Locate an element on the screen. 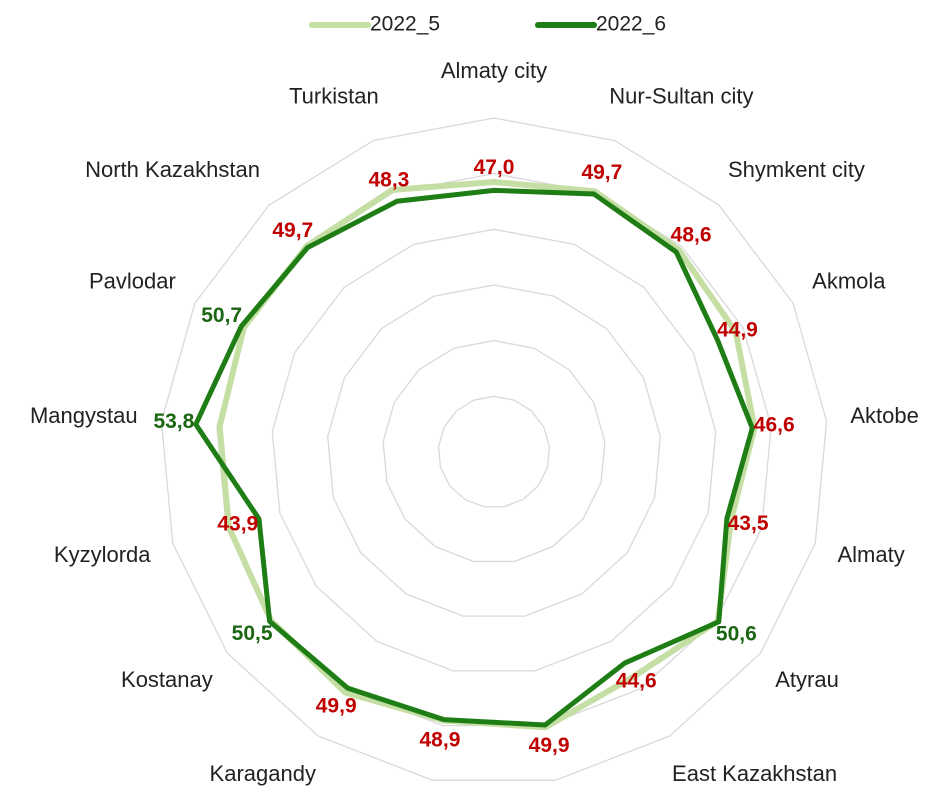 This screenshot has width=929, height=810. value-label: 44,9 is located at coordinates (737, 329).